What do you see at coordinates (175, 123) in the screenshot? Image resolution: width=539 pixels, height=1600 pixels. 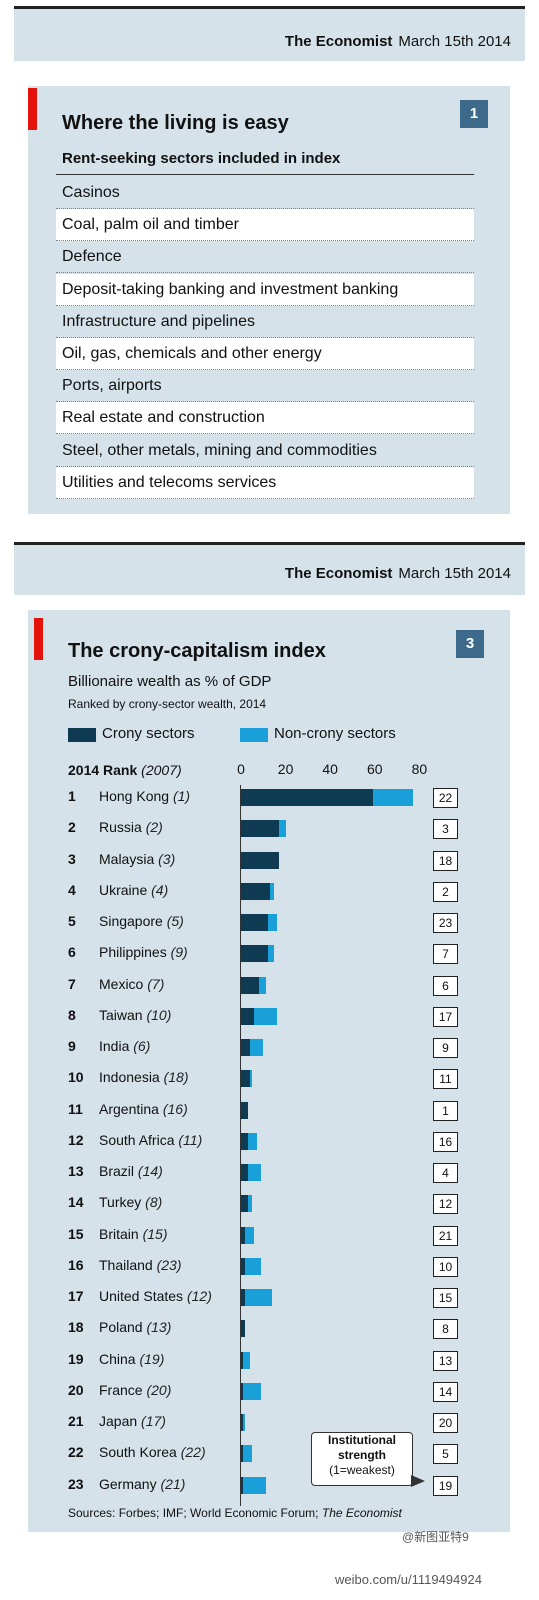 I see `panel-title: Where the living is easy` at bounding box center [175, 123].